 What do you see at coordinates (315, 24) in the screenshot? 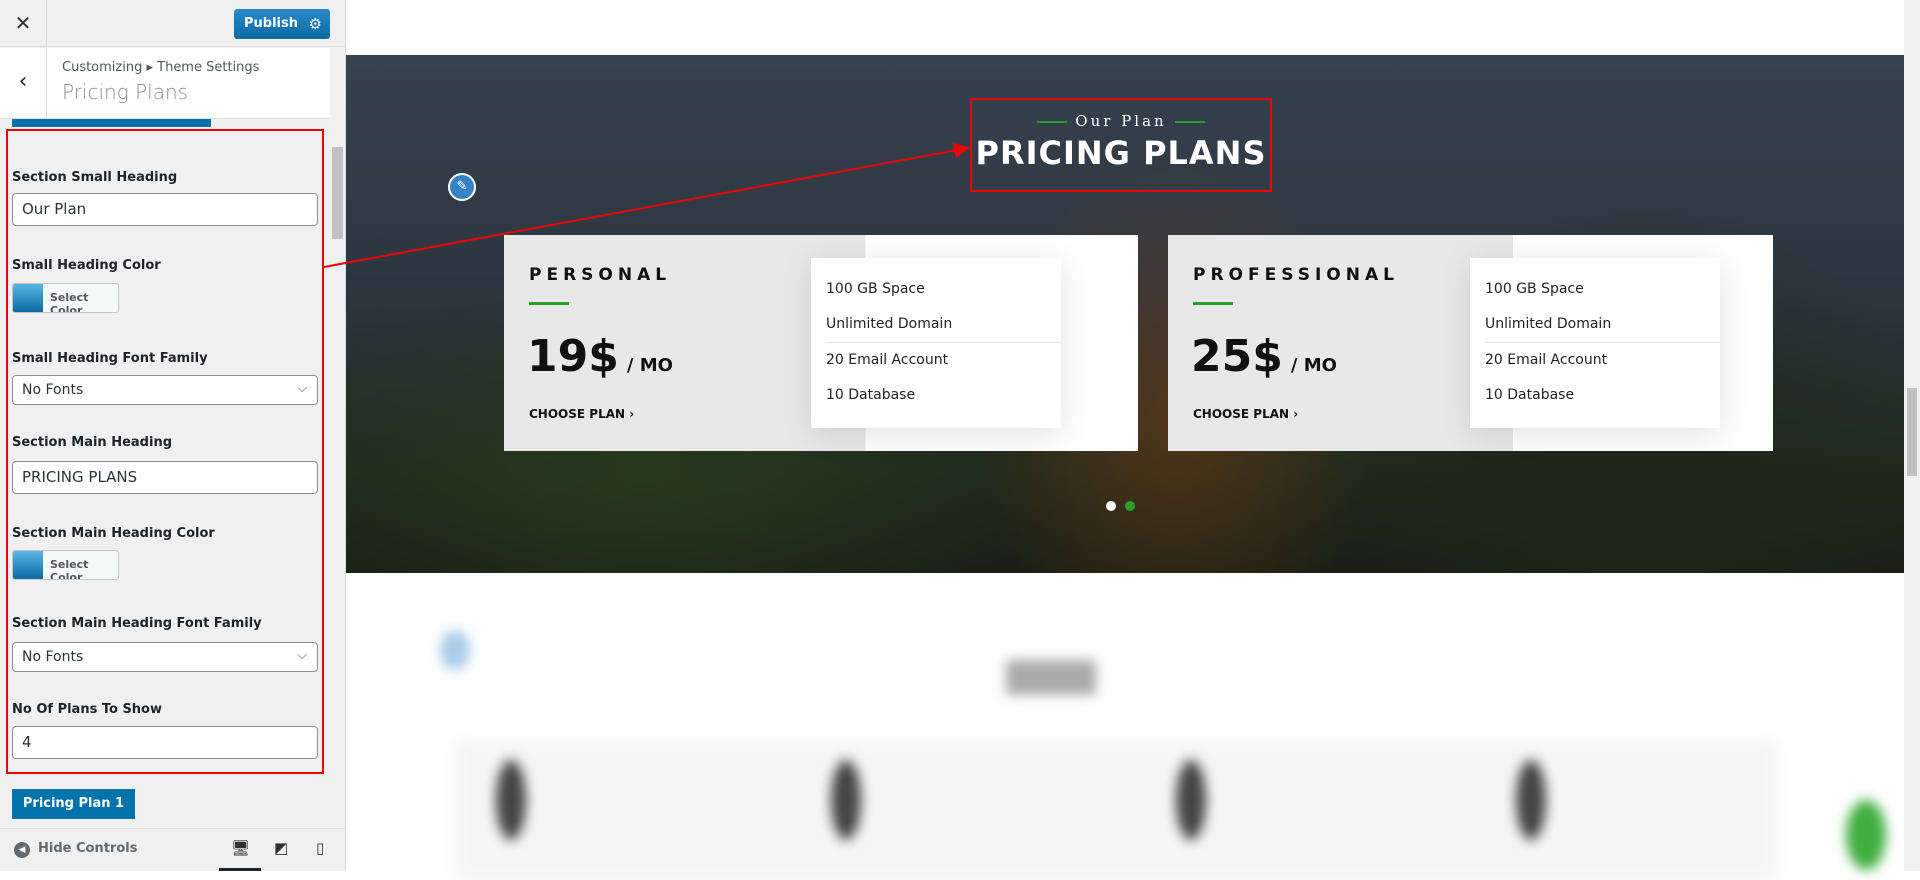
I see `gear-icon: ⚙` at bounding box center [315, 24].